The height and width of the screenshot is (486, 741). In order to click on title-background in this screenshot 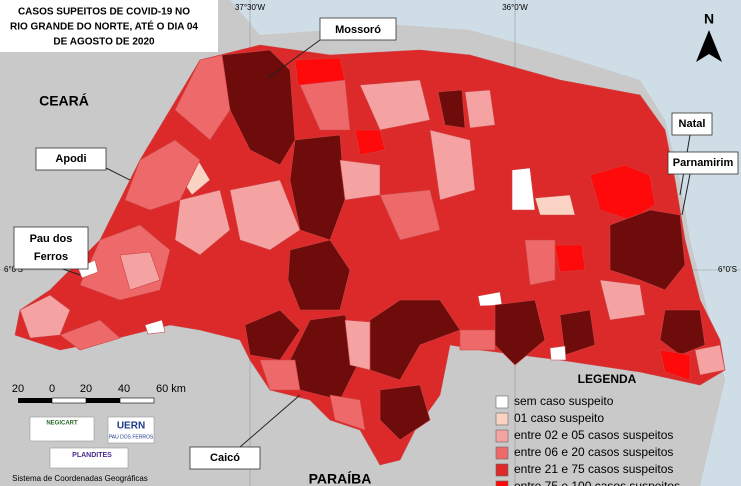, I will do `click(109, 26)`.